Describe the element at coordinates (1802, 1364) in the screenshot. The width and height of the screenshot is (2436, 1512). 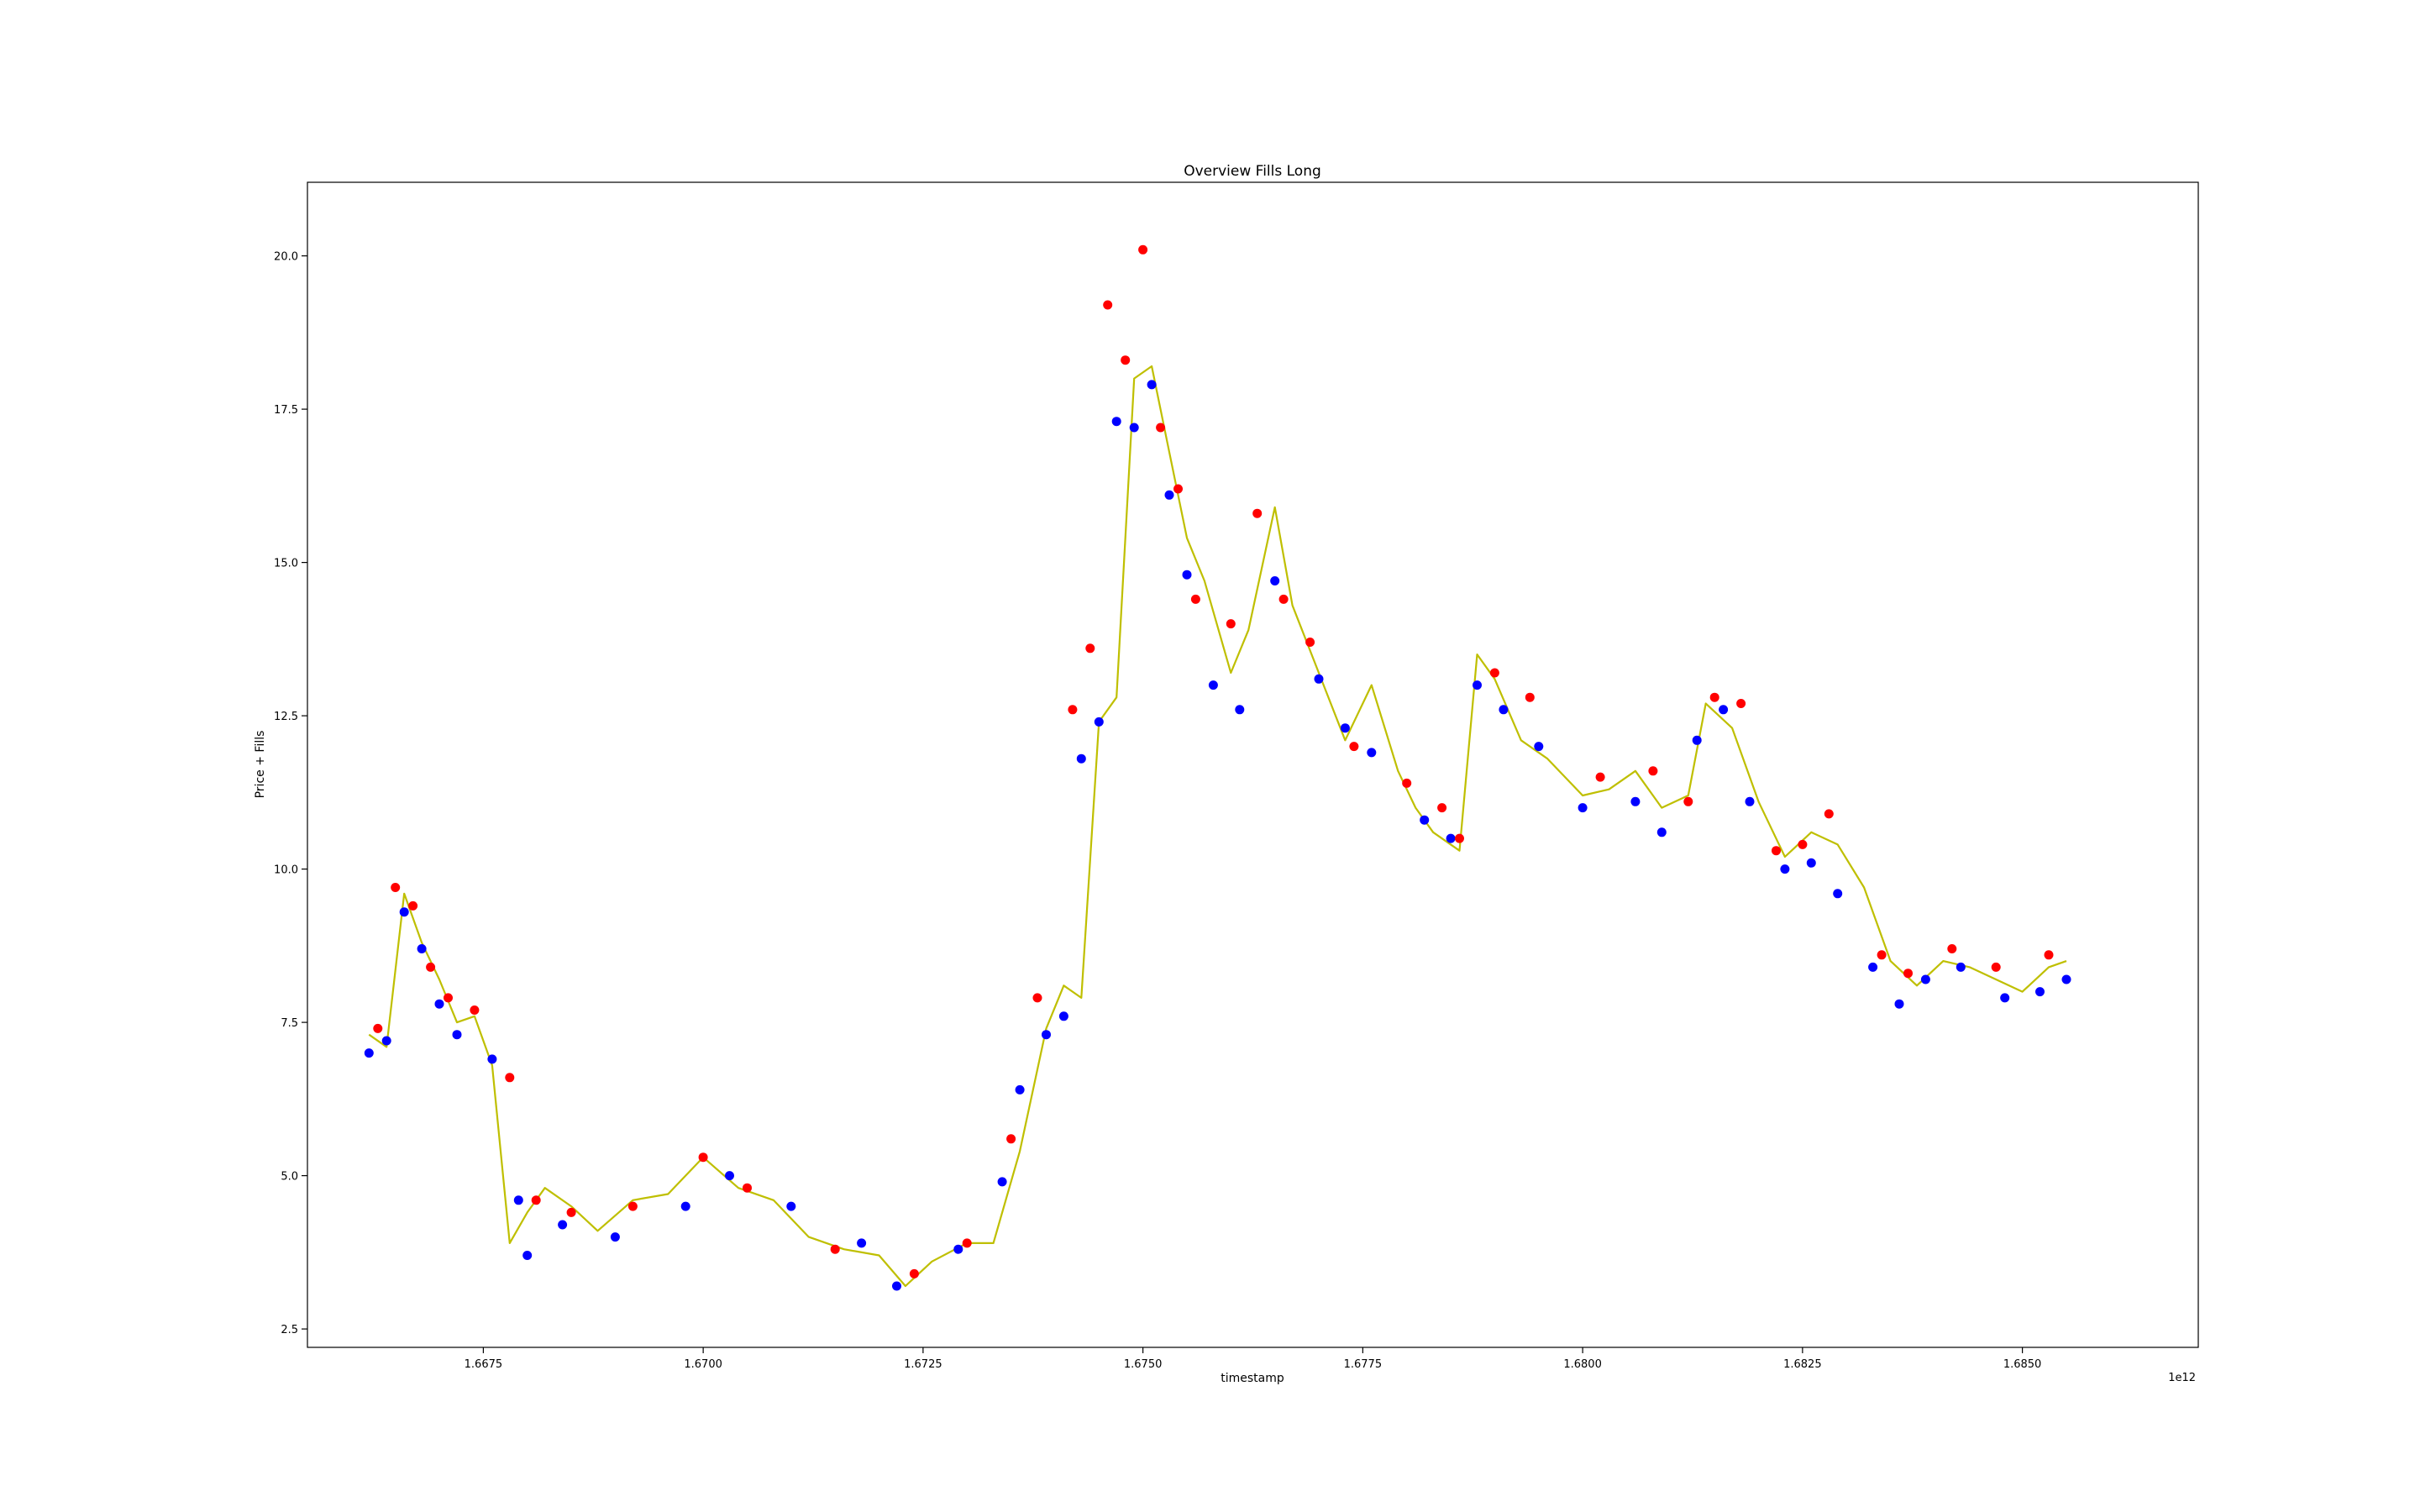
I see `x-tick-label: 1.6825` at that location.